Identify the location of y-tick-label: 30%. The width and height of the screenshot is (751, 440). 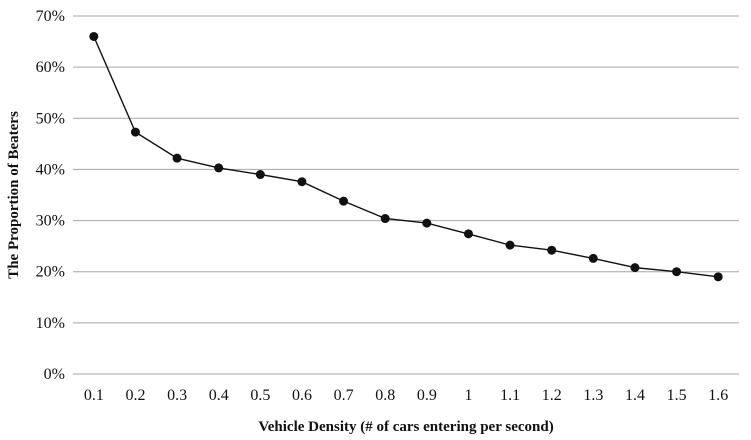
(50, 221).